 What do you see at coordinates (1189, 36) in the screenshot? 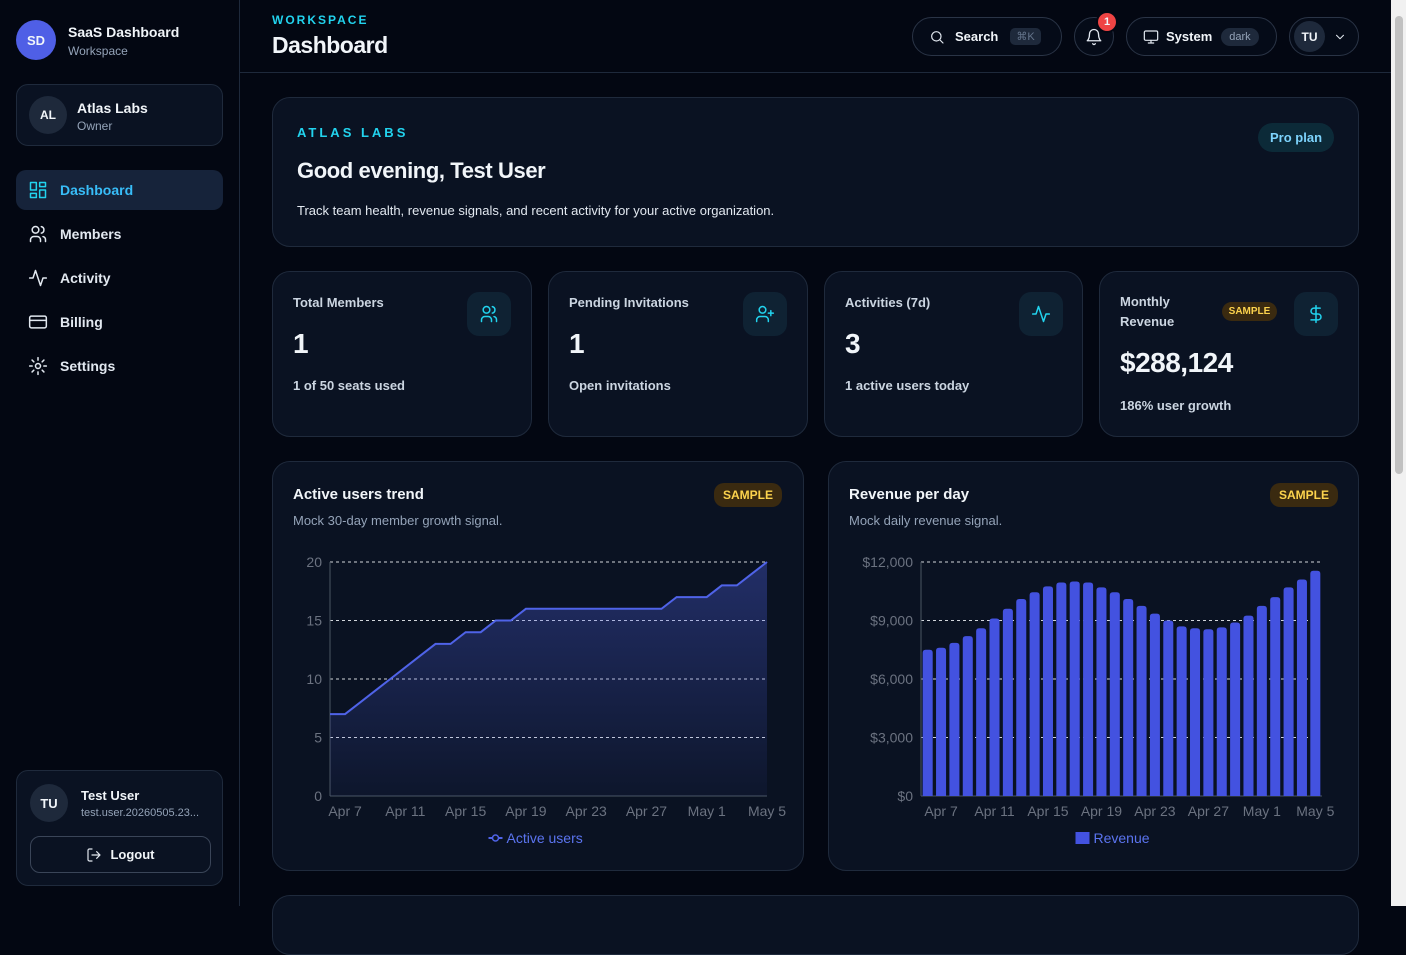
I see `theme-label: System` at bounding box center [1189, 36].